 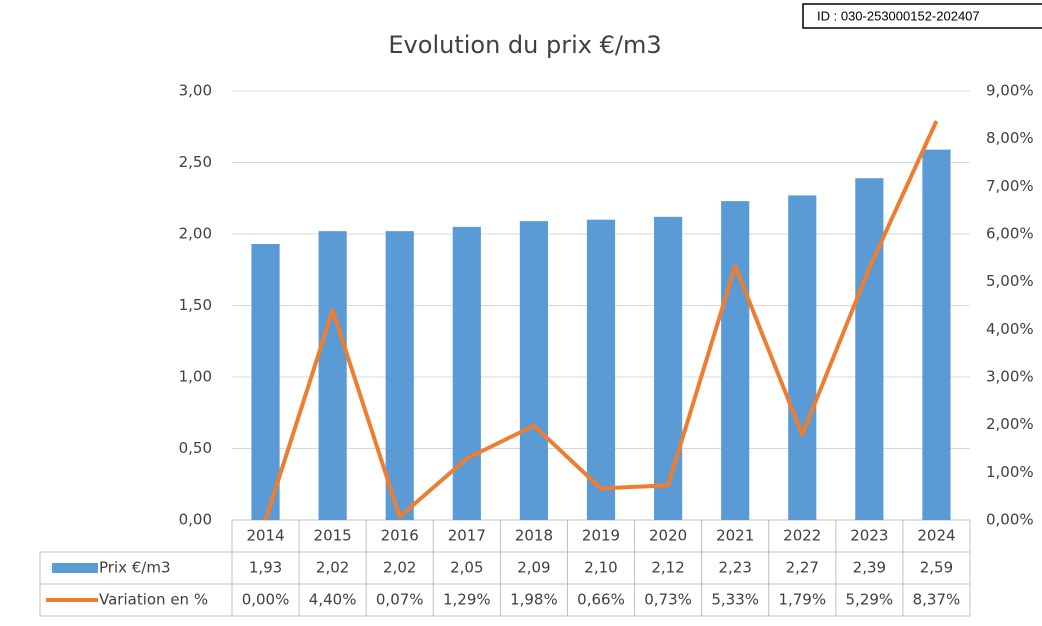 I want to click on x-tick-label: 2016, so click(x=400, y=536).